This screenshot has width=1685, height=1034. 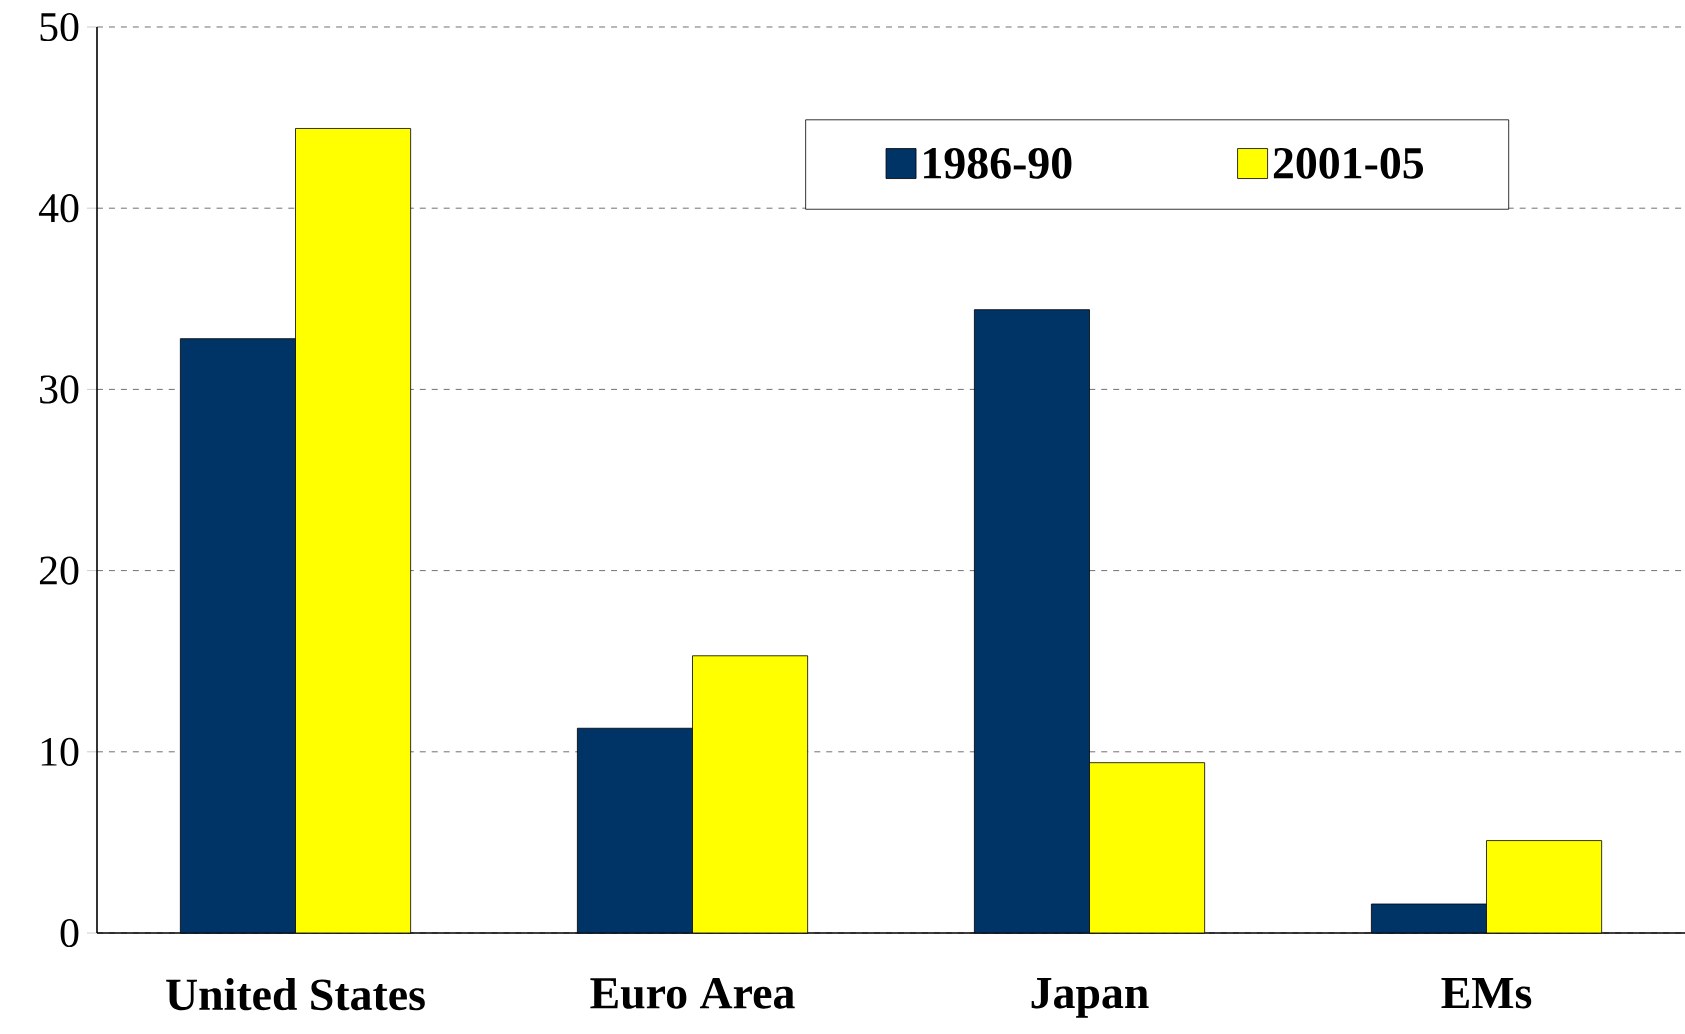 I want to click on legend-label: 1986-90, so click(x=998, y=163).